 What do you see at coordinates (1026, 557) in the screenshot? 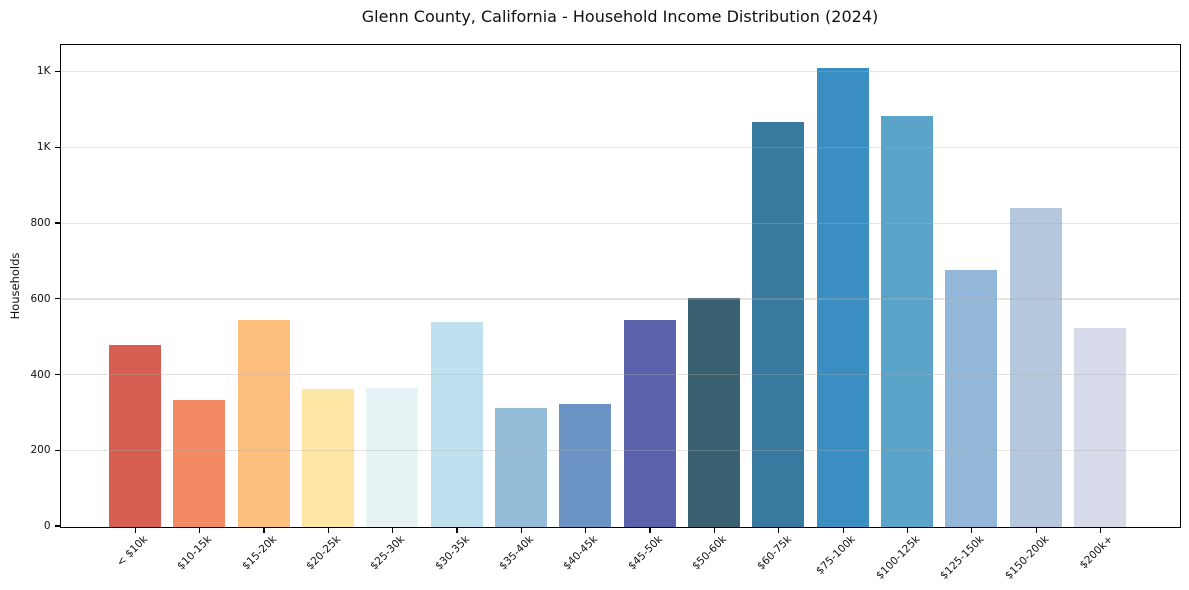
I see `x-tick-label: $150-200k` at bounding box center [1026, 557].